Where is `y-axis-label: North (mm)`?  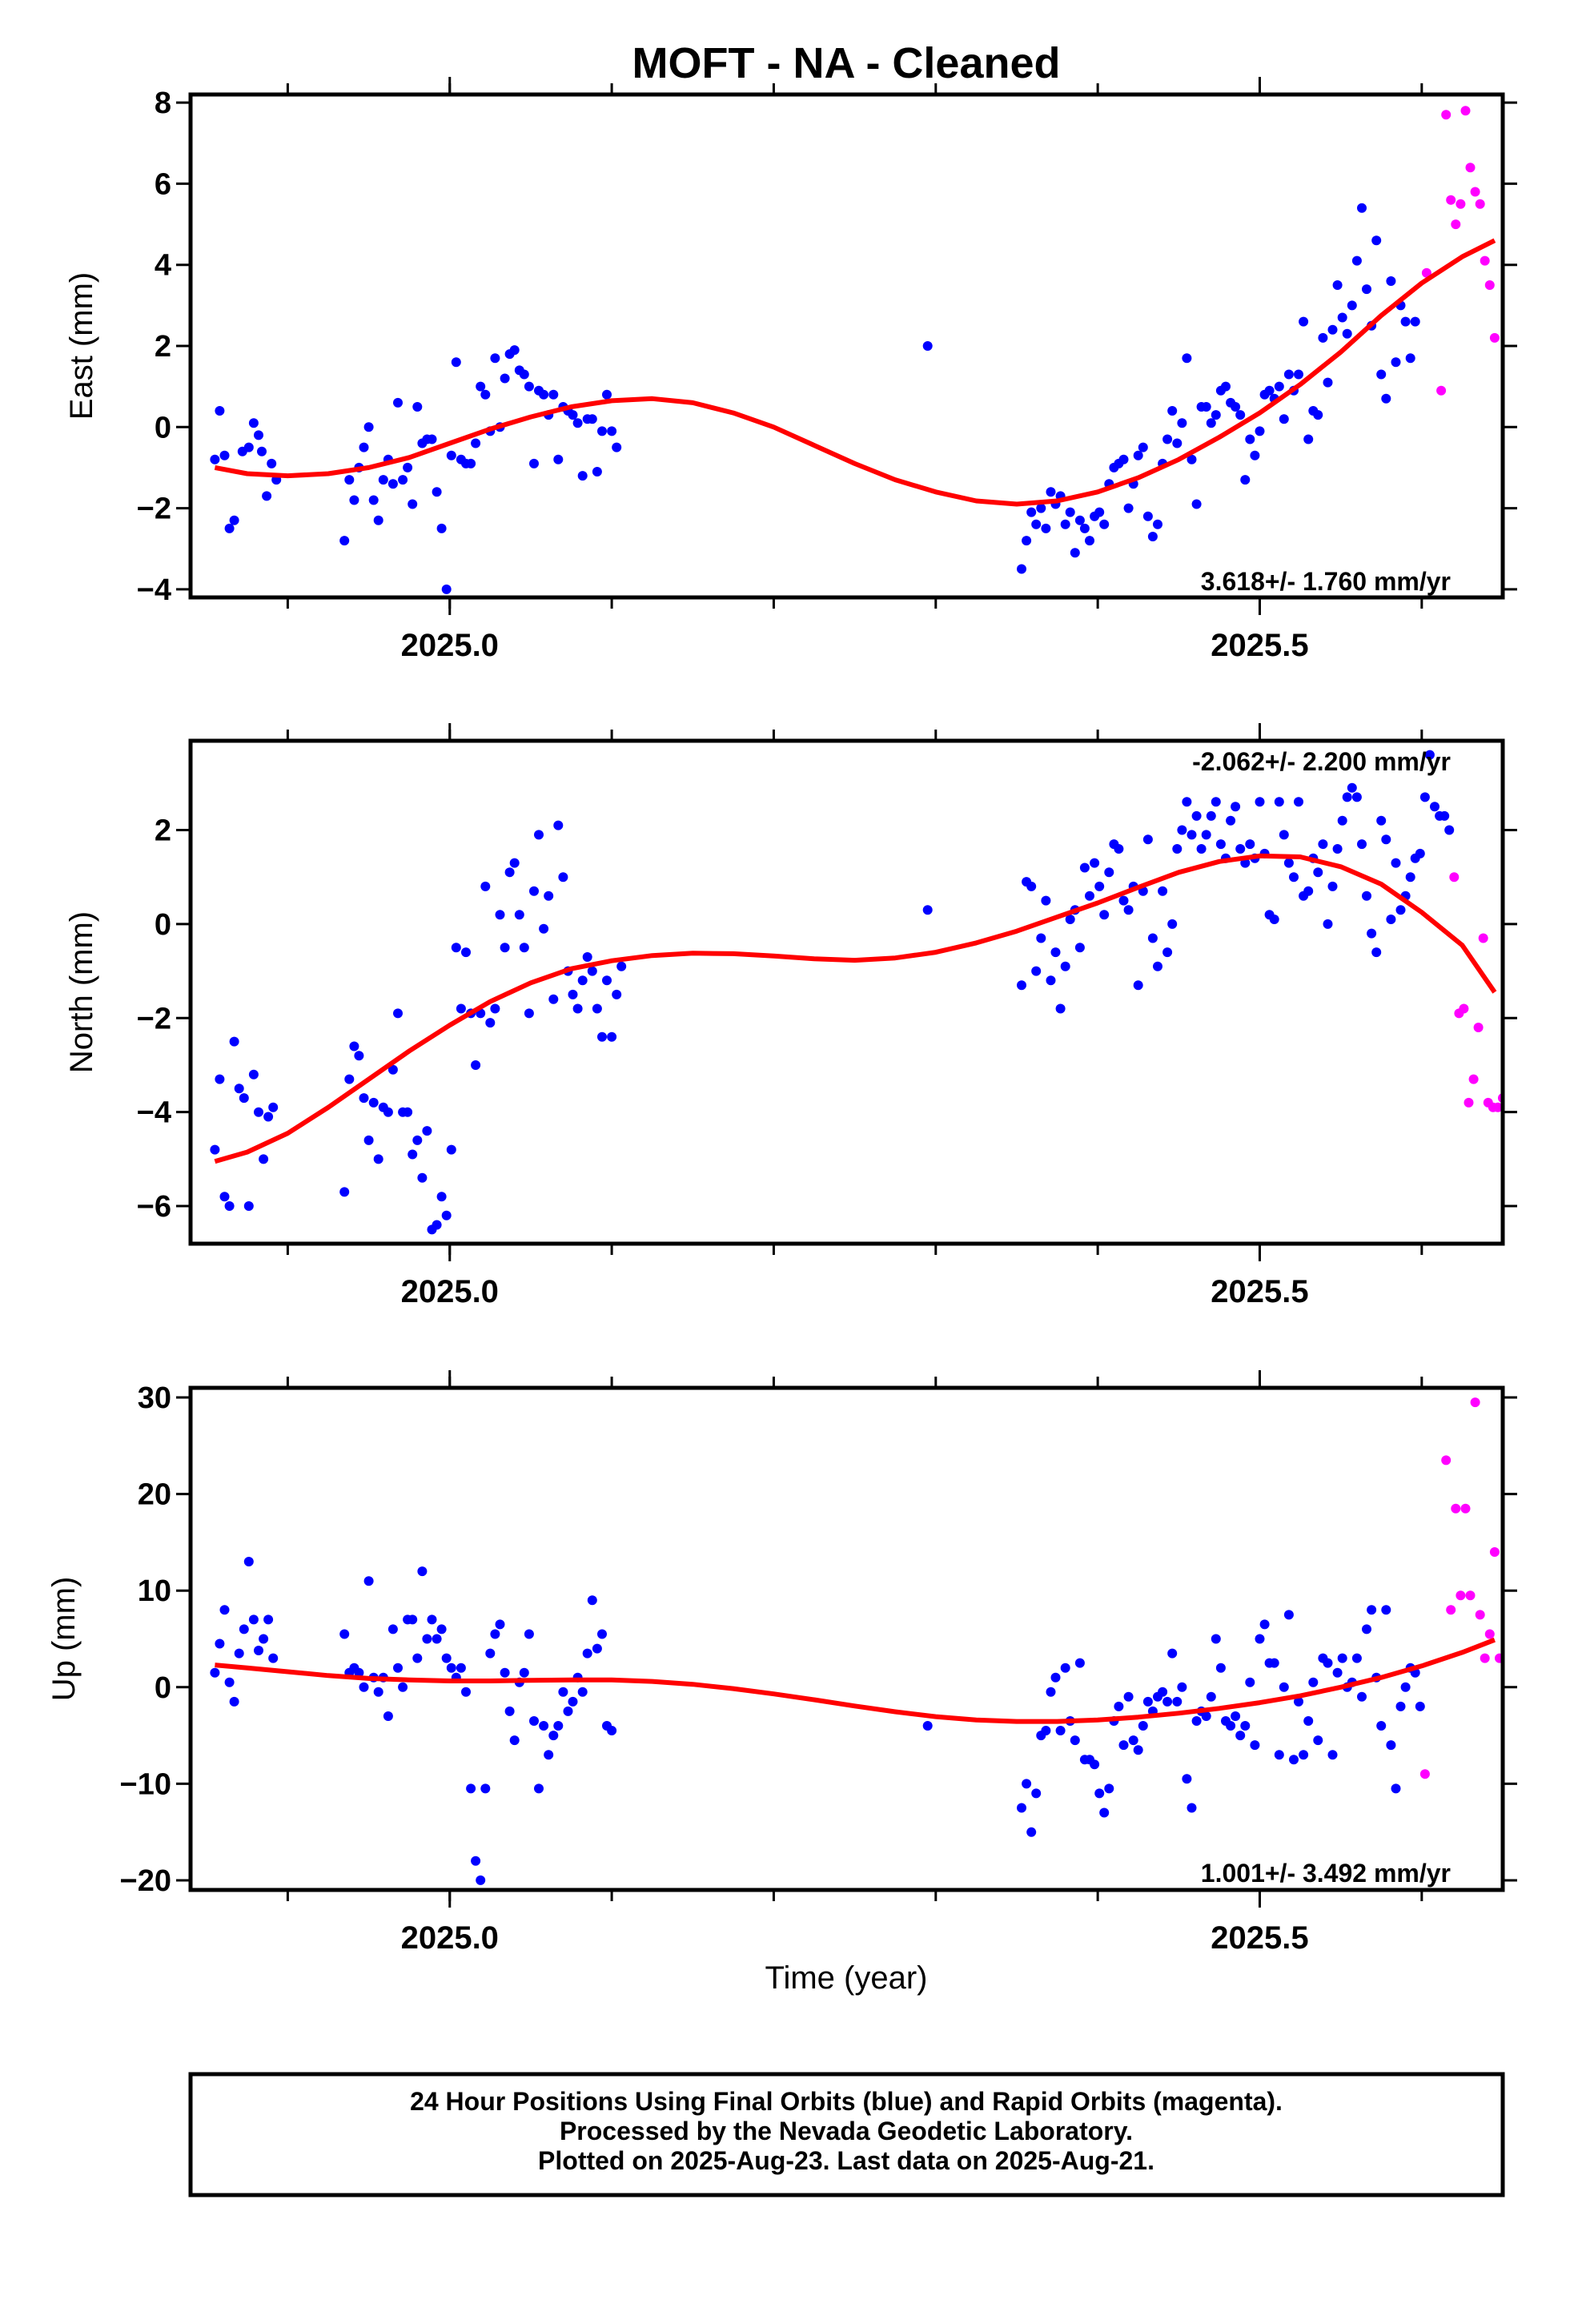 y-axis-label: North (mm) is located at coordinates (81, 992).